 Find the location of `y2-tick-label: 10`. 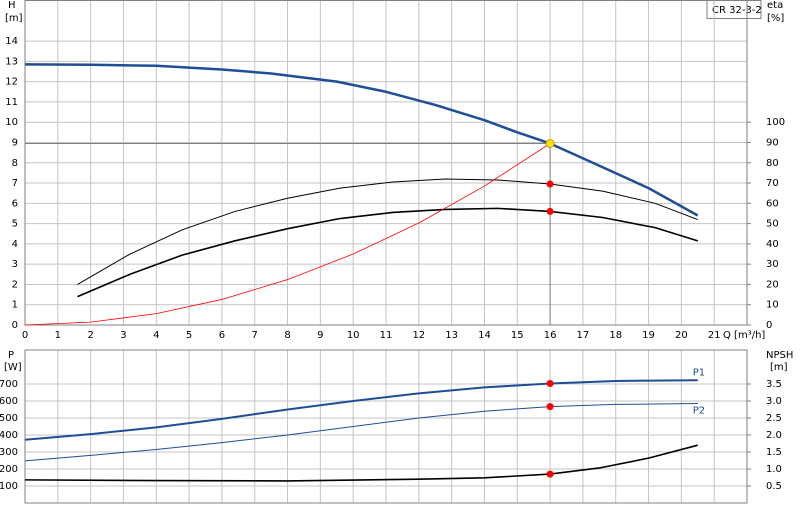

y2-tick-label: 10 is located at coordinates (772, 305).